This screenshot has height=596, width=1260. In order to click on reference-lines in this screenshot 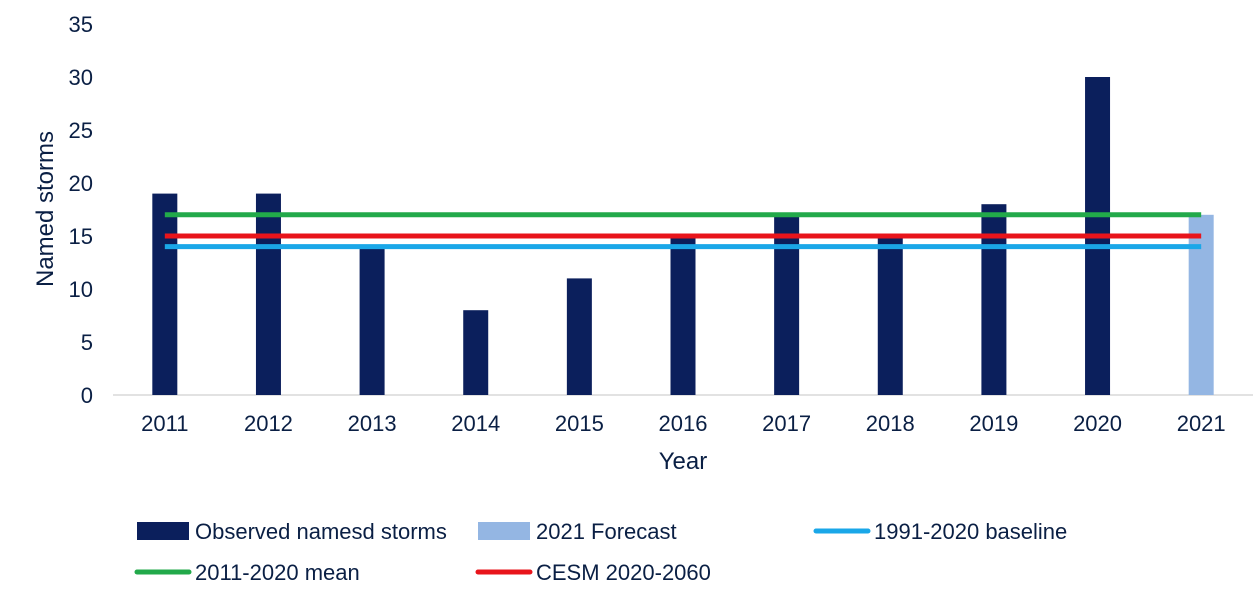, I will do `click(683, 231)`.